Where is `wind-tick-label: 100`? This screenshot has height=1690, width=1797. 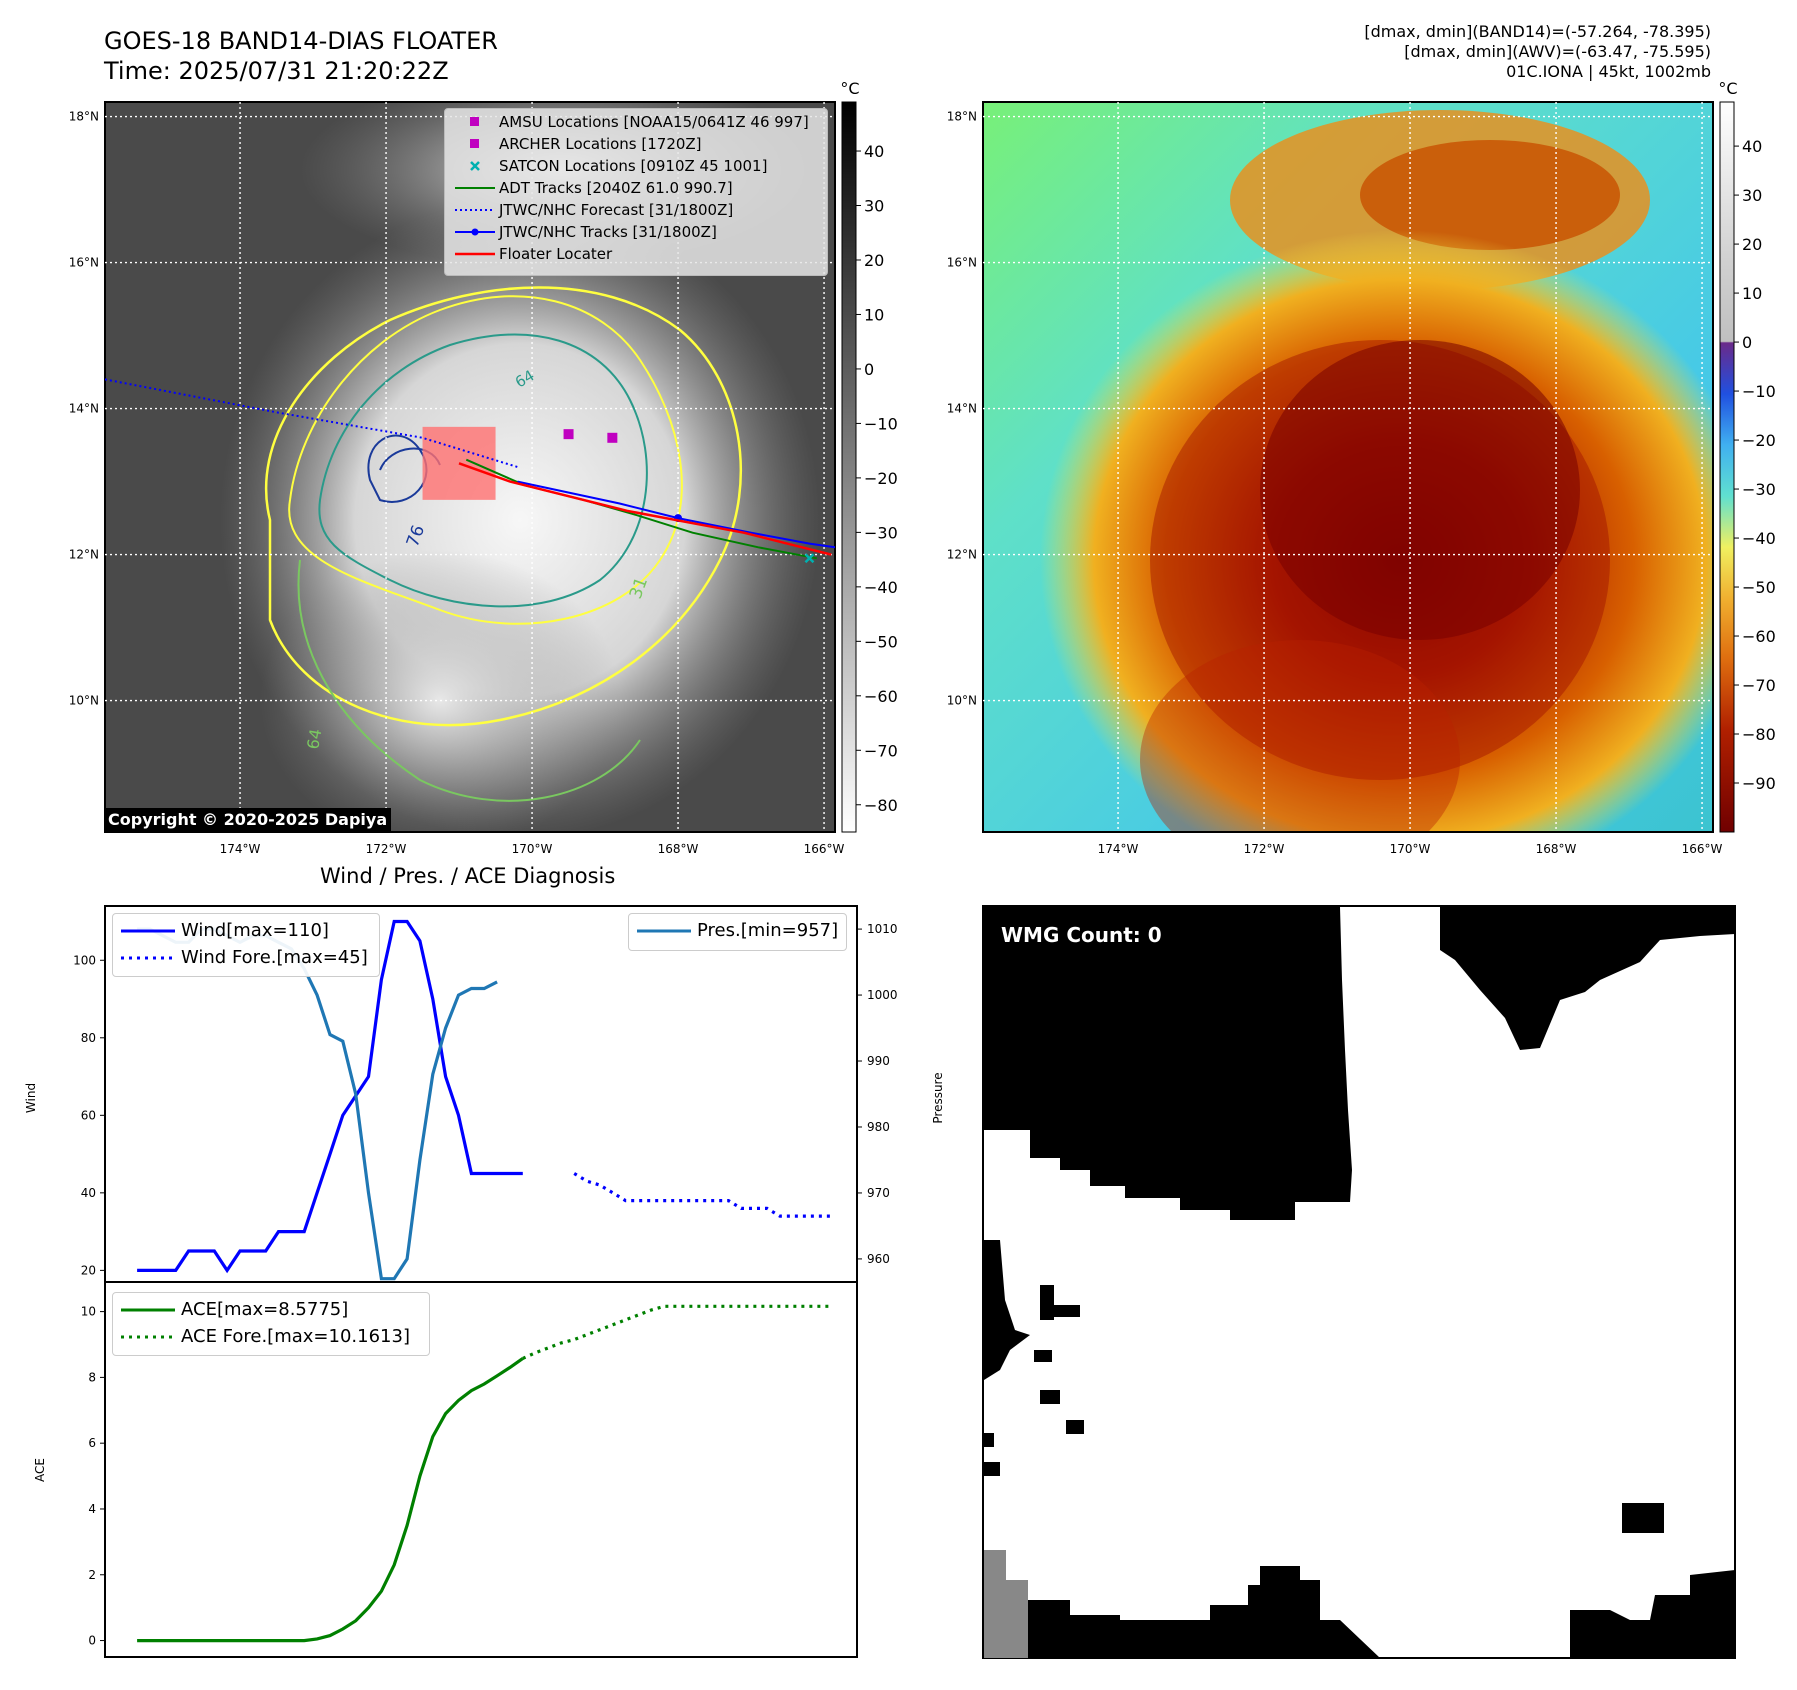 wind-tick-label: 100 is located at coordinates (84, 960).